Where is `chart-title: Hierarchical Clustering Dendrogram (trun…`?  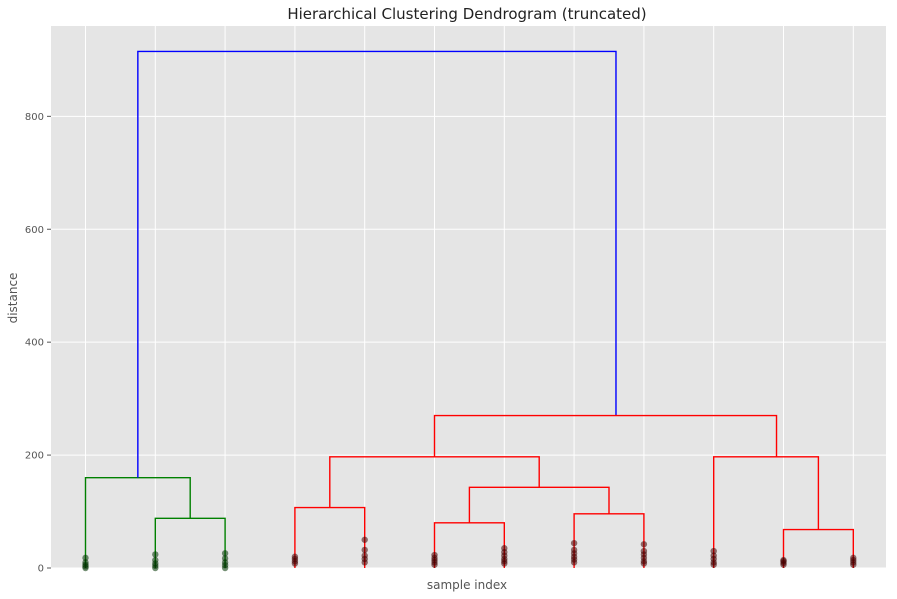
chart-title: Hierarchical Clustering Dendrogram (trun… is located at coordinates (466, 14).